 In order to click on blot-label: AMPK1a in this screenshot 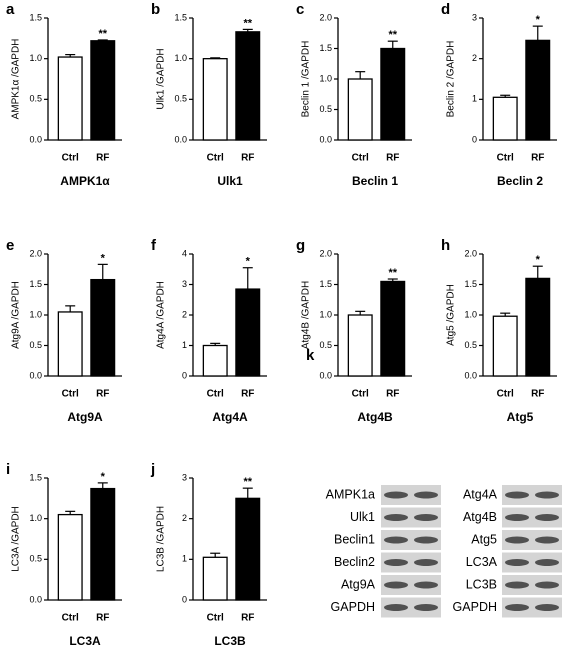, I will do `click(350, 494)`.